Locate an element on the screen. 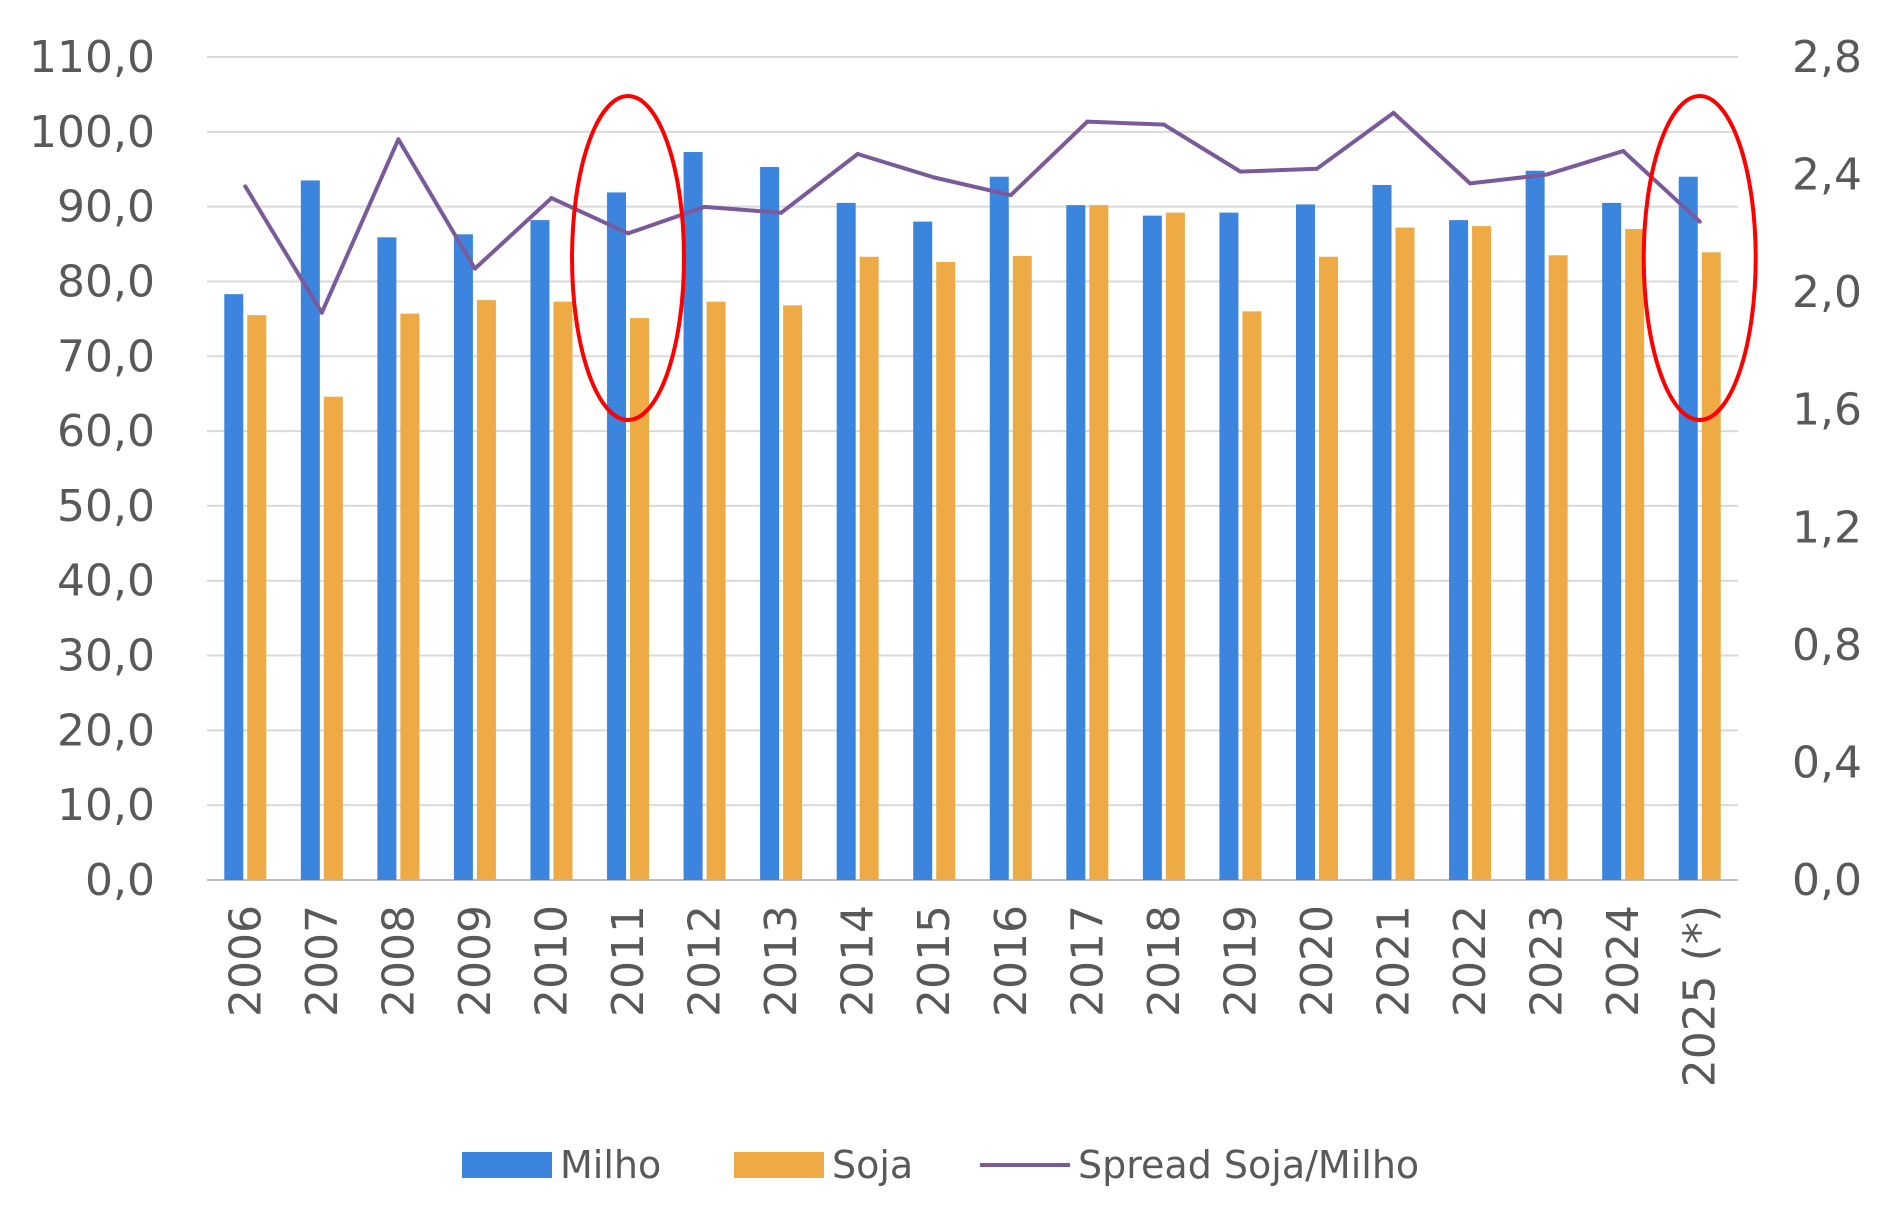 Image resolution: width=1885 pixels, height=1229 pixels. y-left-tick-label: 80,0 is located at coordinates (106, 281).